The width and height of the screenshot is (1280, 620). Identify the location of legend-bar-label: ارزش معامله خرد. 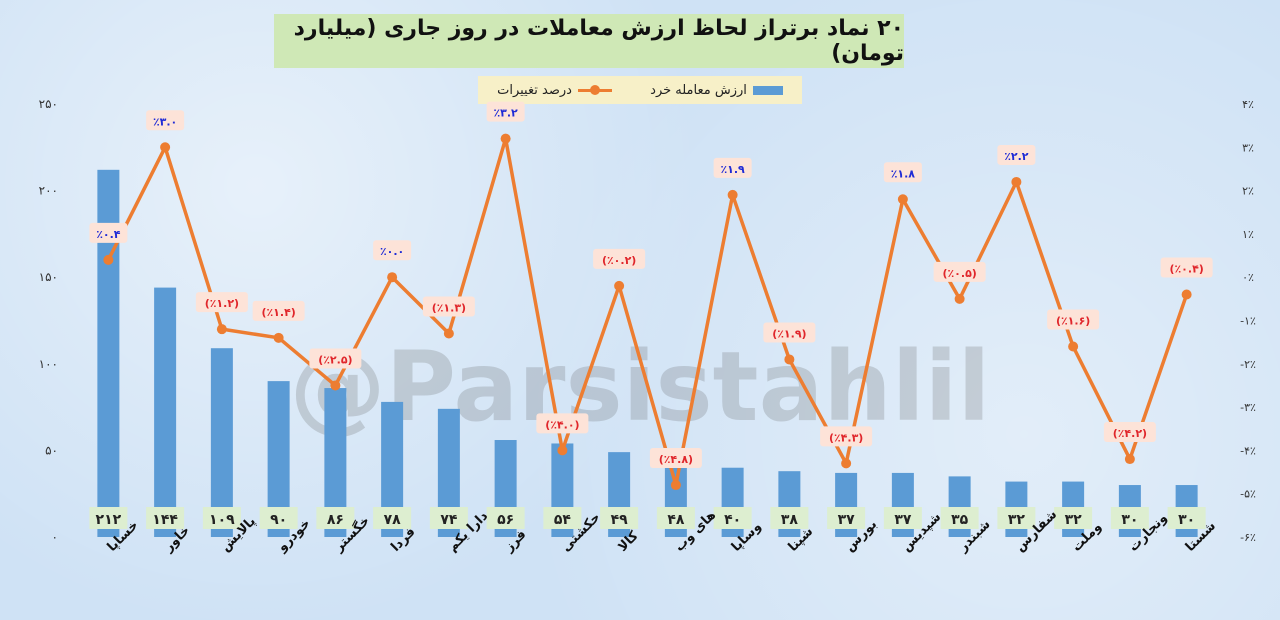
(698, 90).